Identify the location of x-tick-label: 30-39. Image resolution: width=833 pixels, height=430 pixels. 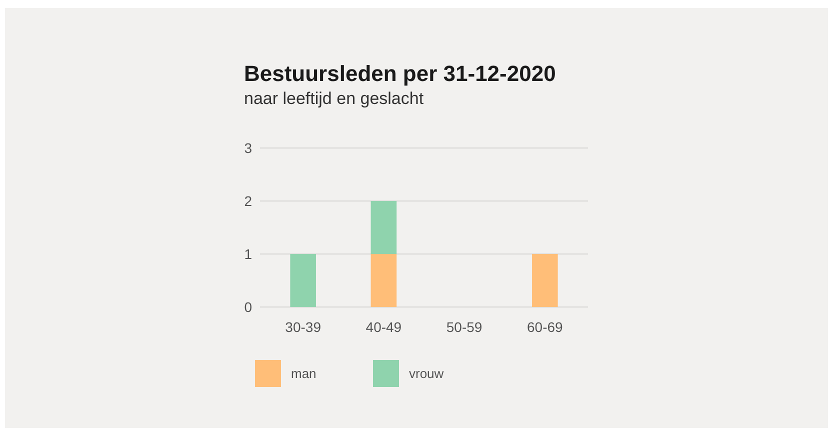
(303, 327).